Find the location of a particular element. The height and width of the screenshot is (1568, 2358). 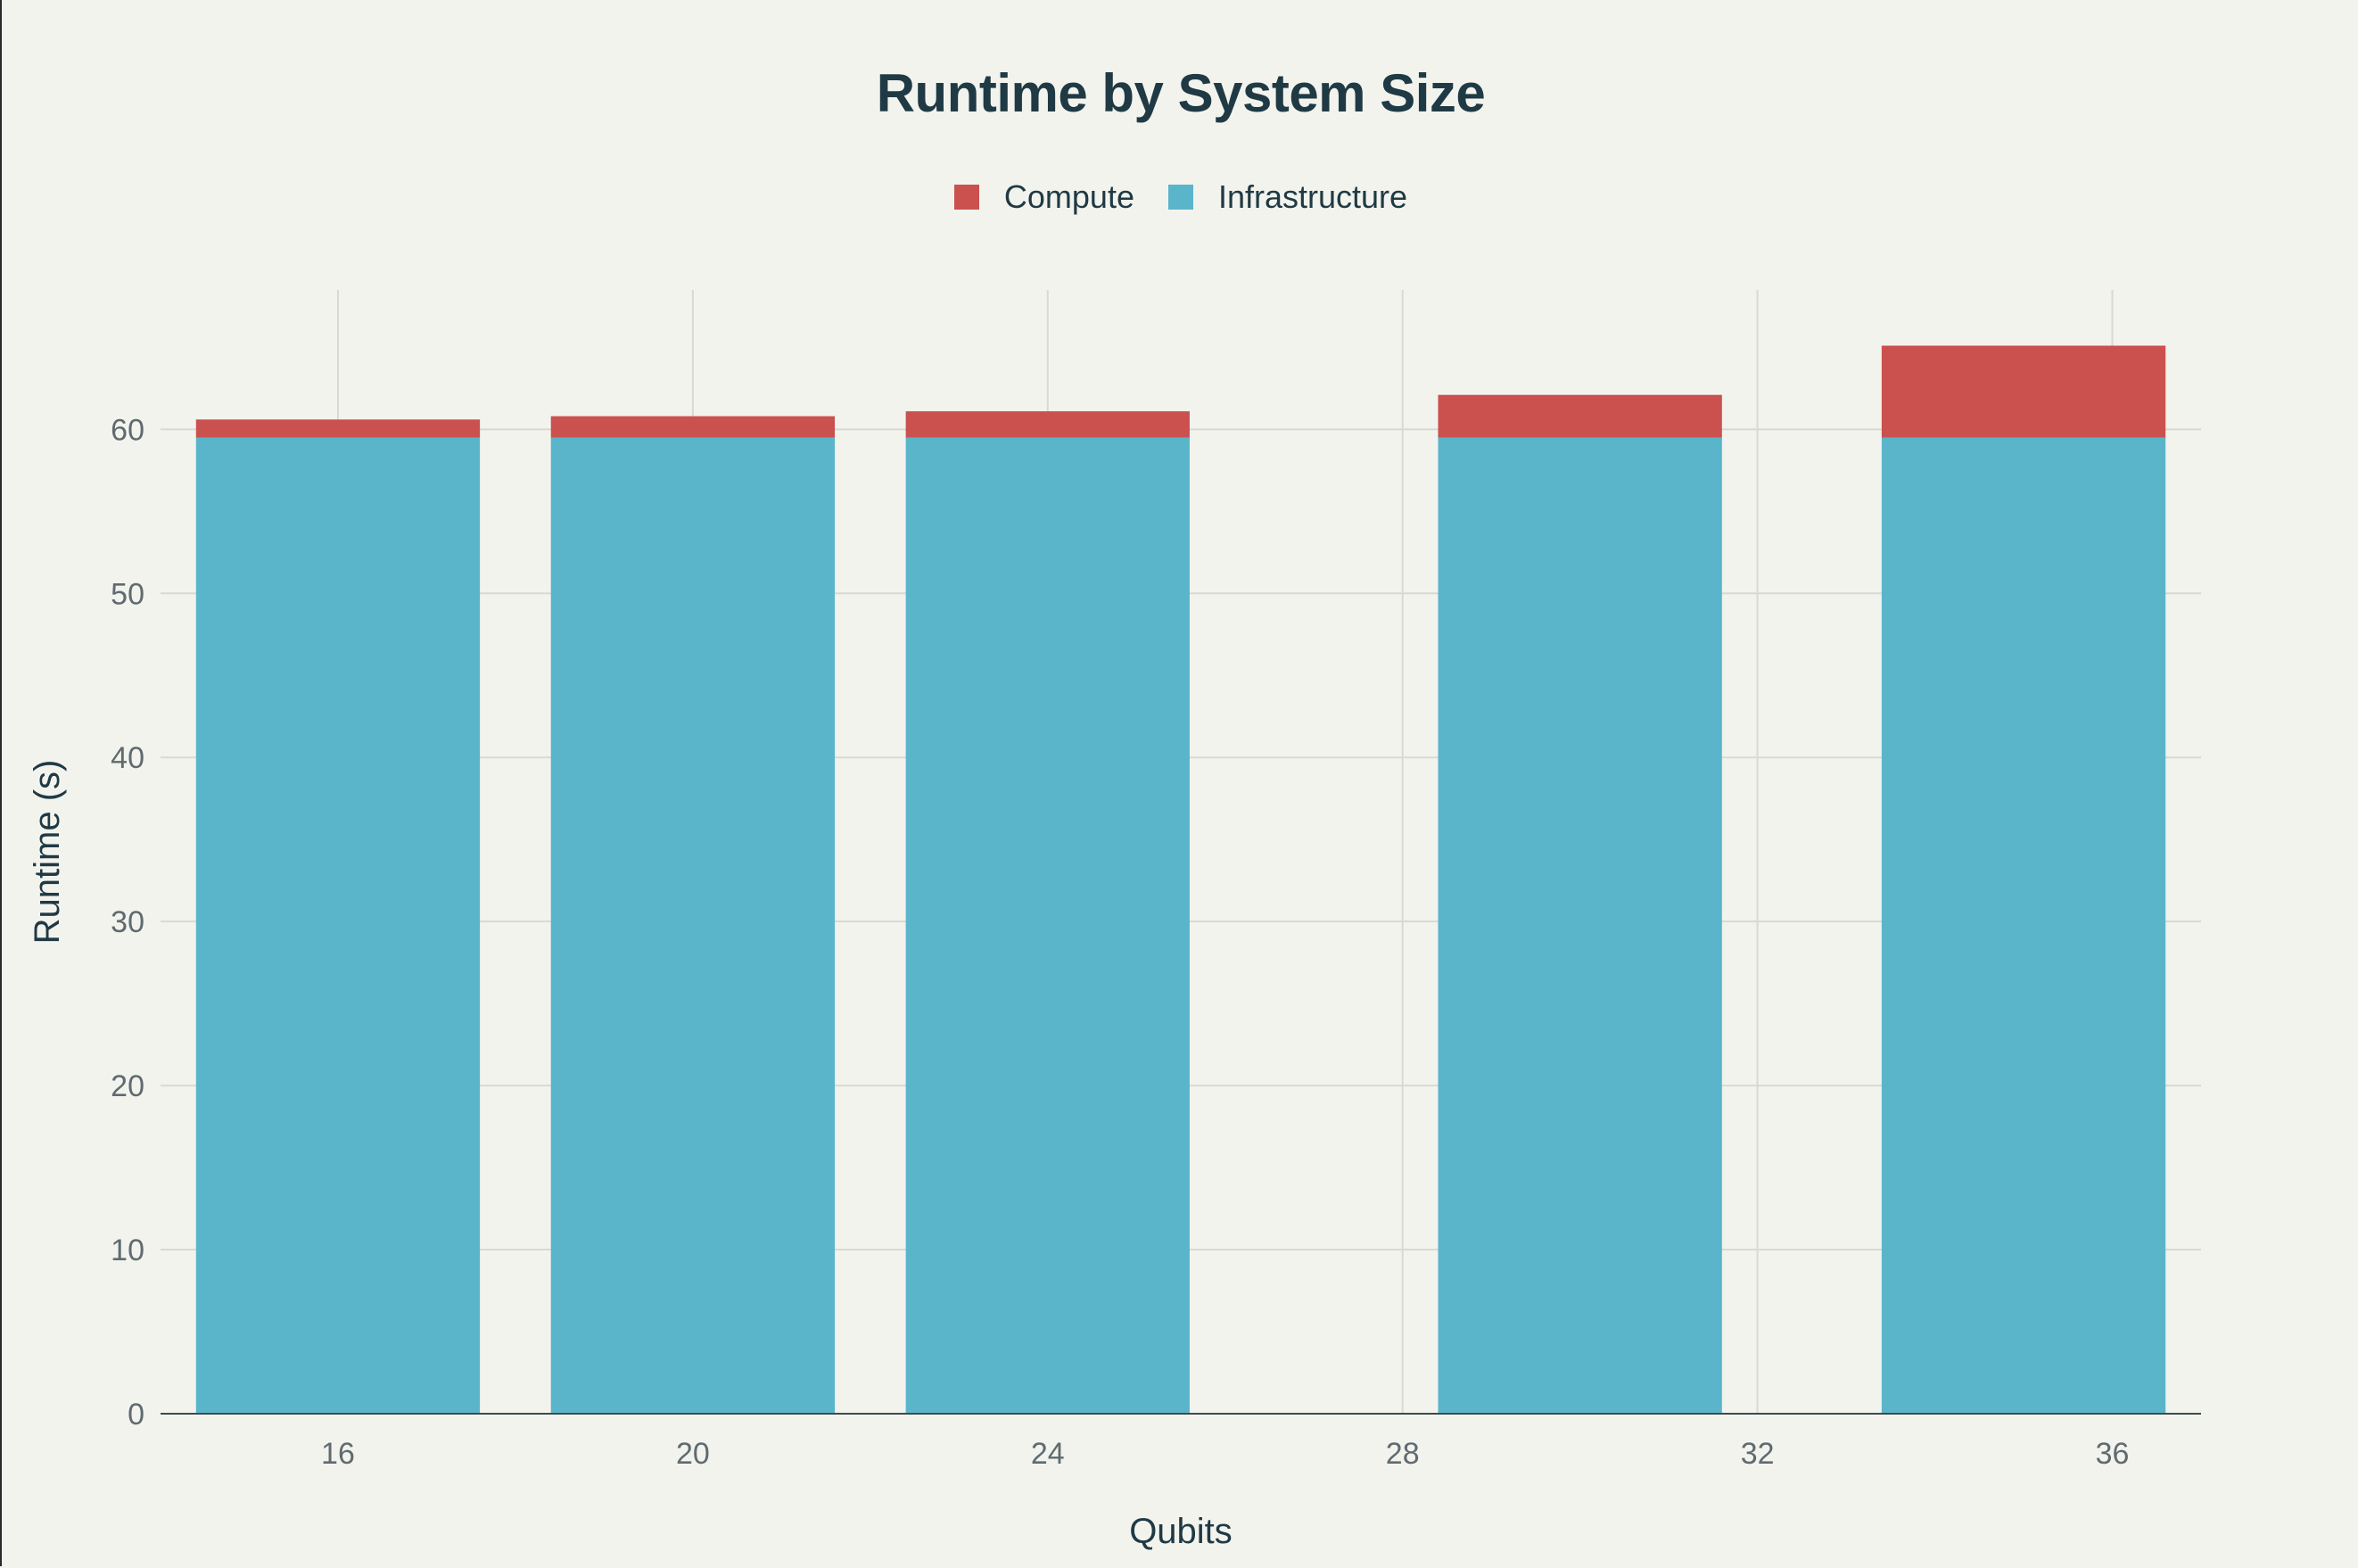

legend-swatch-infrastructure is located at coordinates (1180, 197).